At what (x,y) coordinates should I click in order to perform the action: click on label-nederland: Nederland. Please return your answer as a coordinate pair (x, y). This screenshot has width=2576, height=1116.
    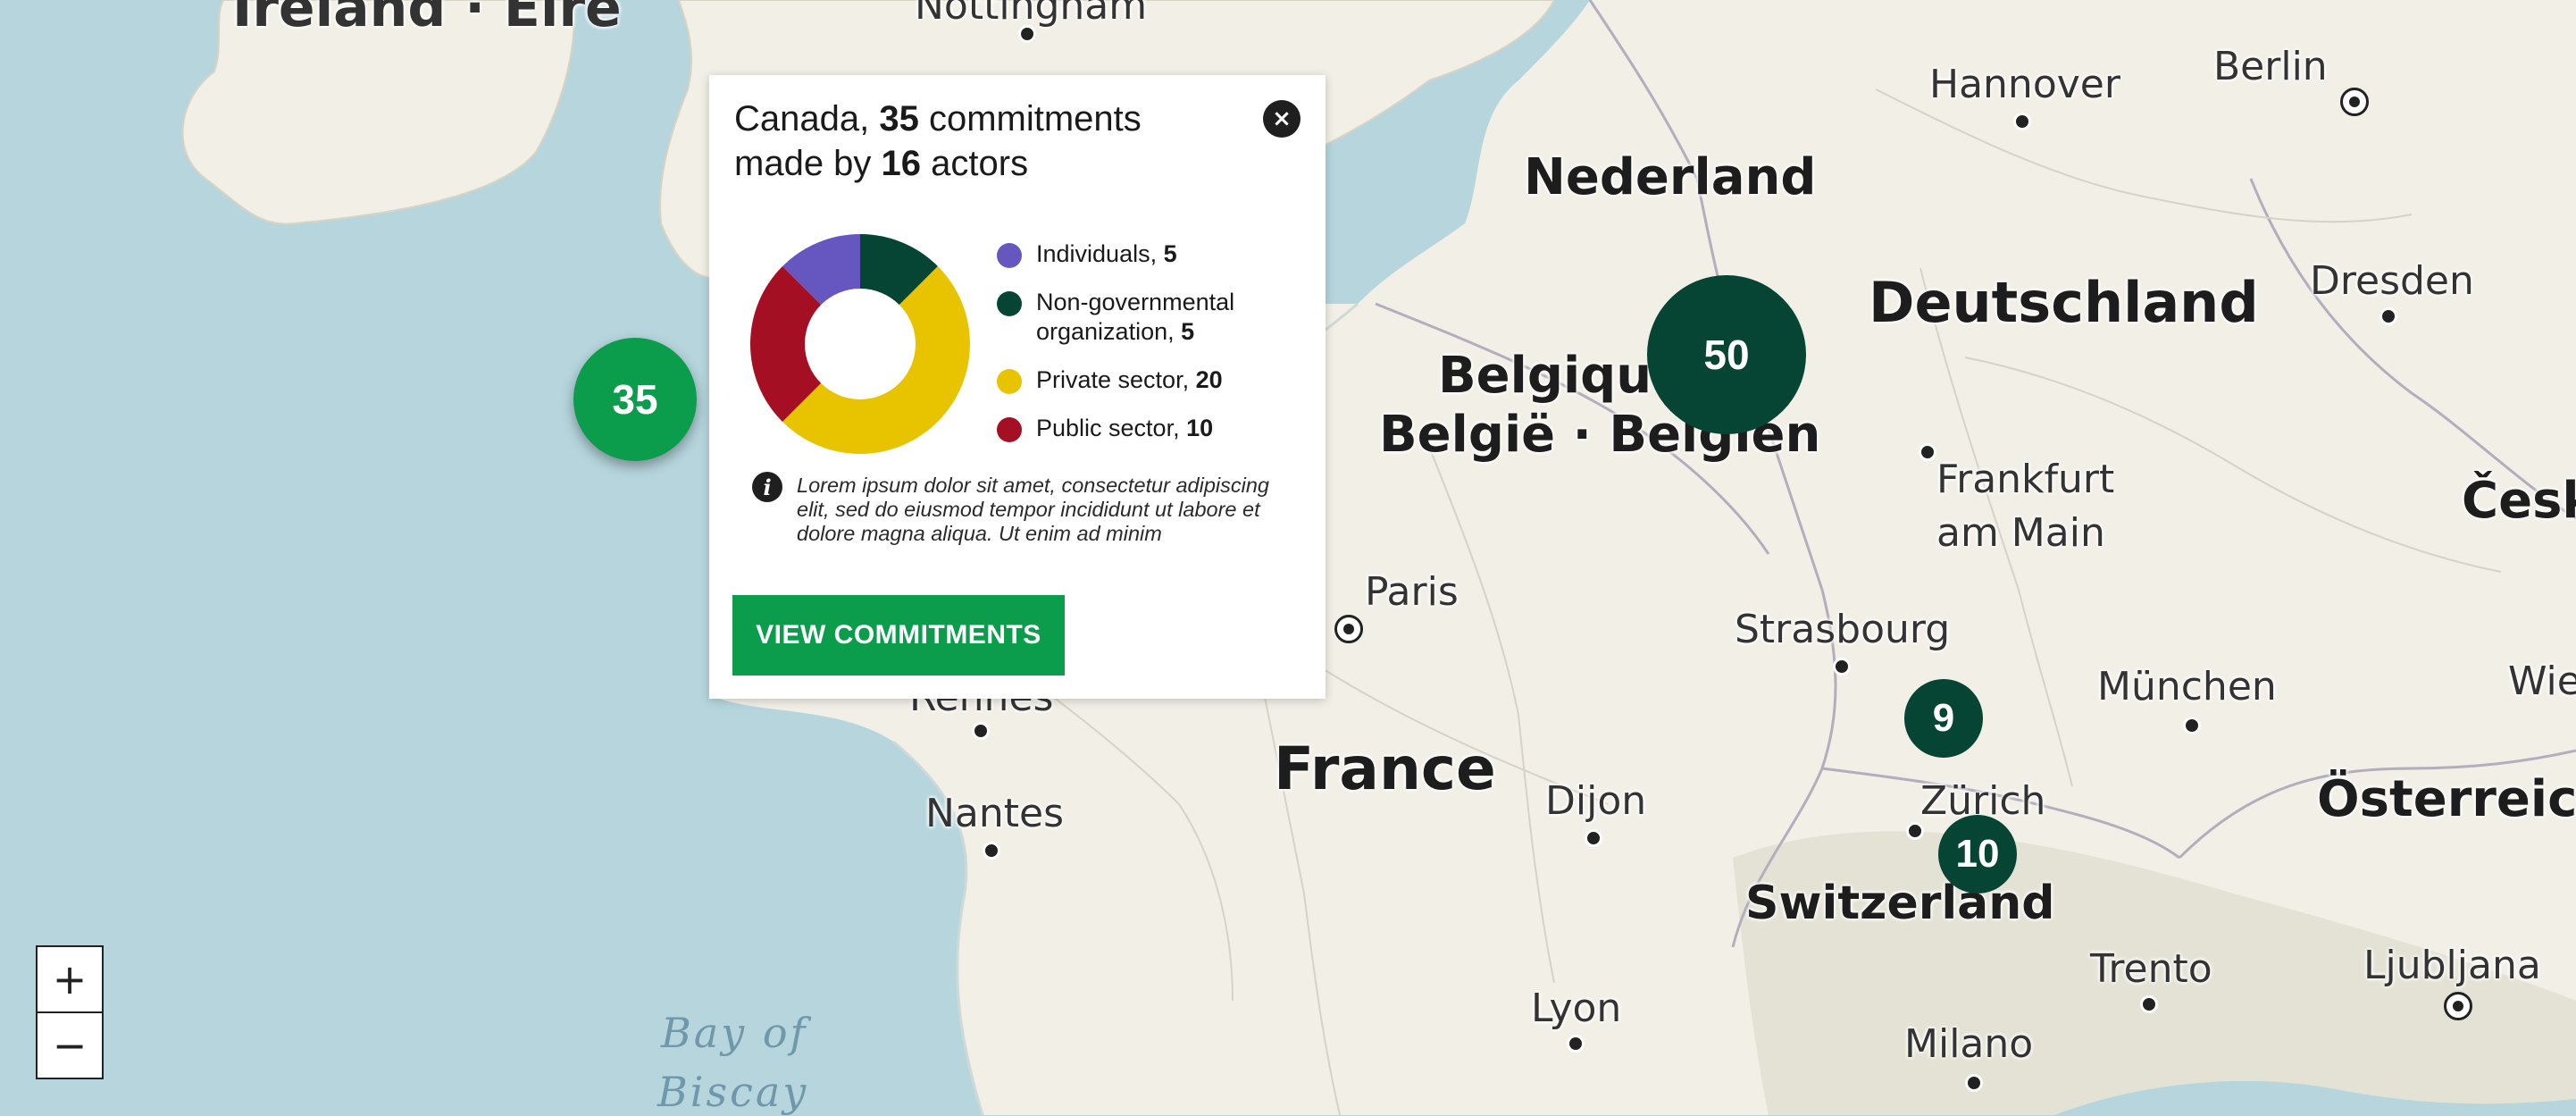
    Looking at the image, I should click on (1671, 177).